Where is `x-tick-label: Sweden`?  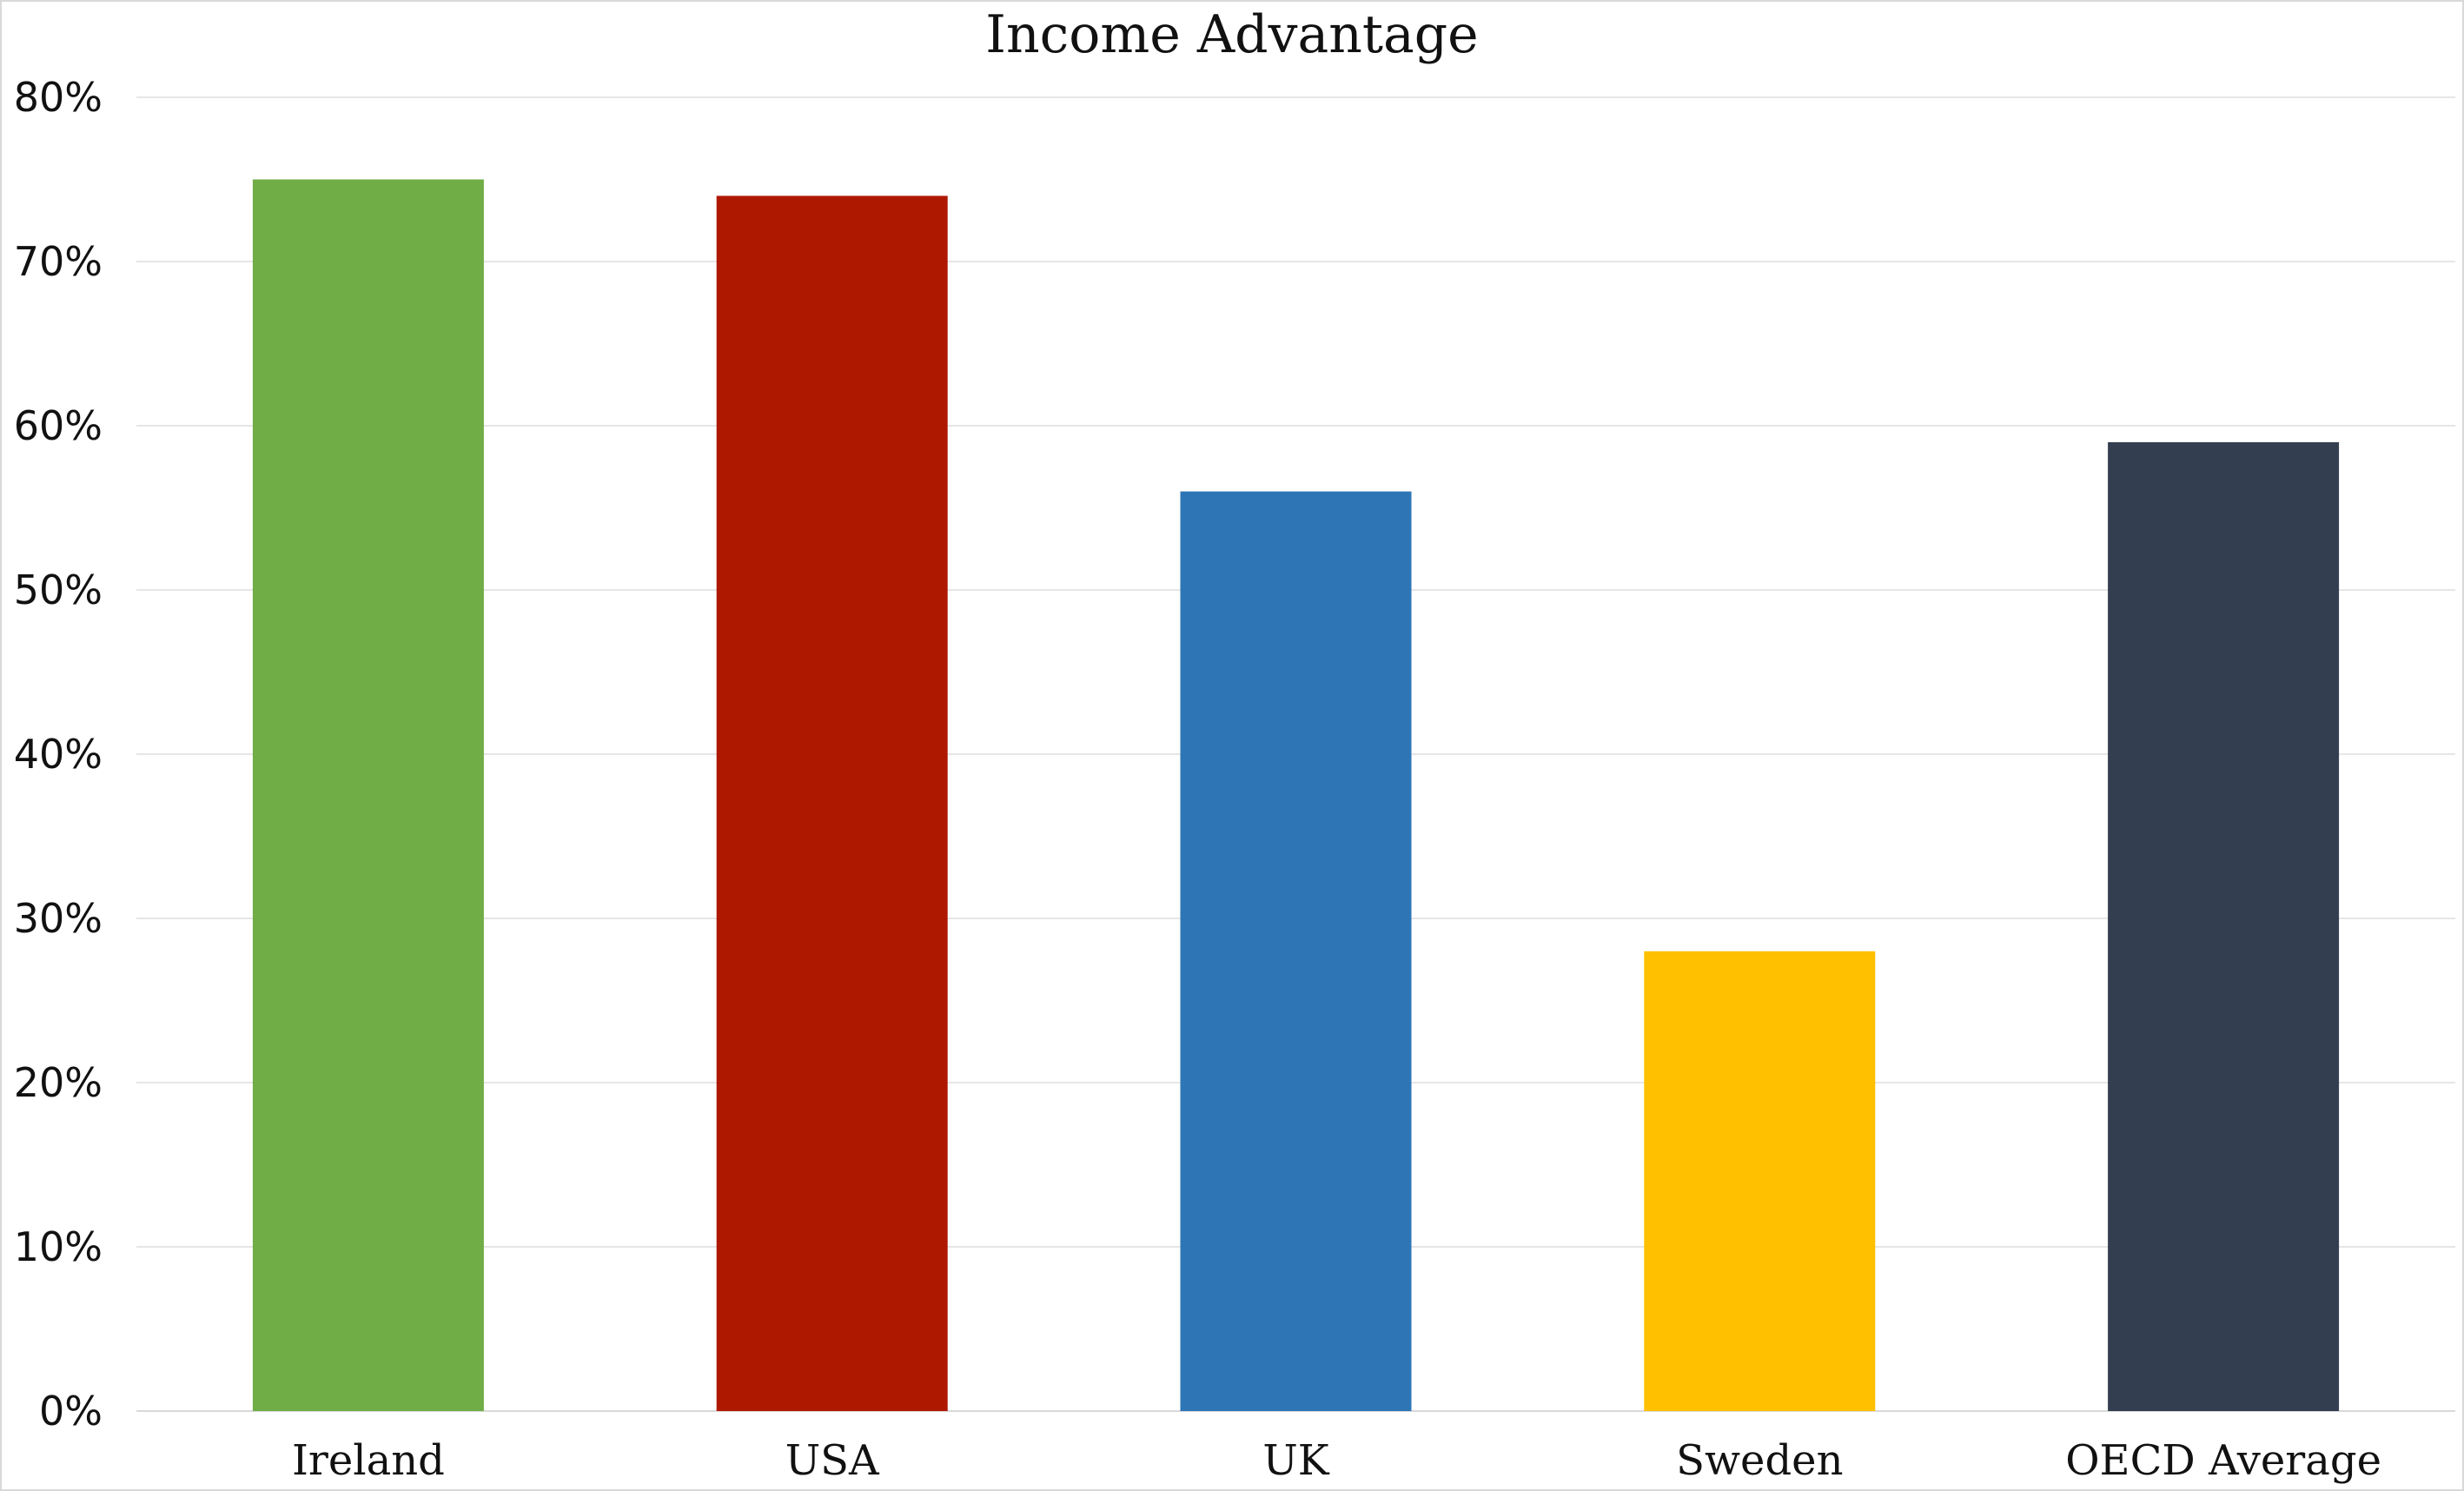
x-tick-label: Sweden is located at coordinates (1759, 1460).